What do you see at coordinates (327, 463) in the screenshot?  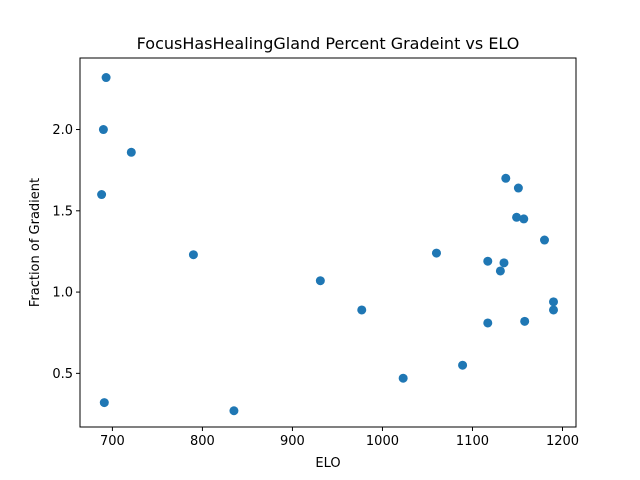 I see `x-axis-label: ELO` at bounding box center [327, 463].